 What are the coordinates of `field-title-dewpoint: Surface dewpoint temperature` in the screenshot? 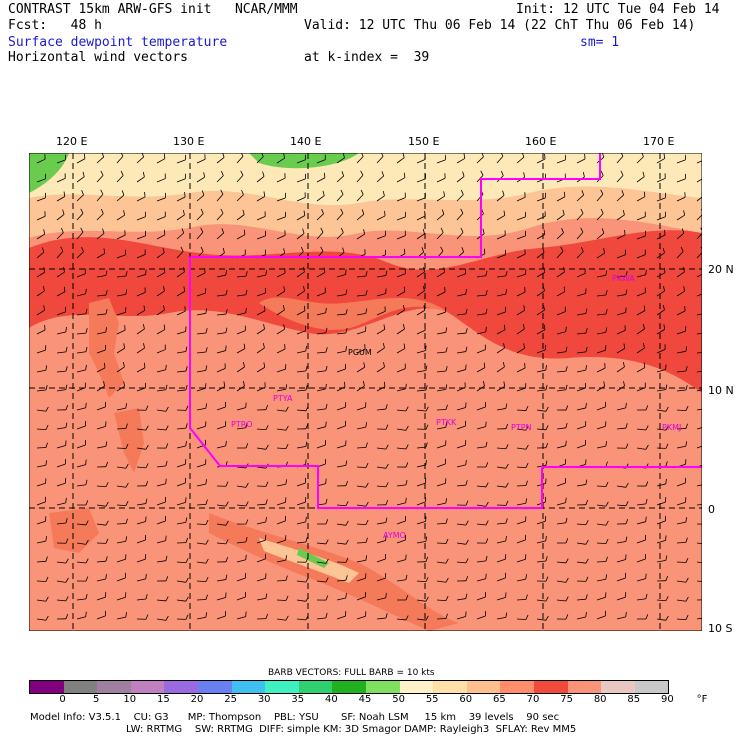 It's located at (118, 42).